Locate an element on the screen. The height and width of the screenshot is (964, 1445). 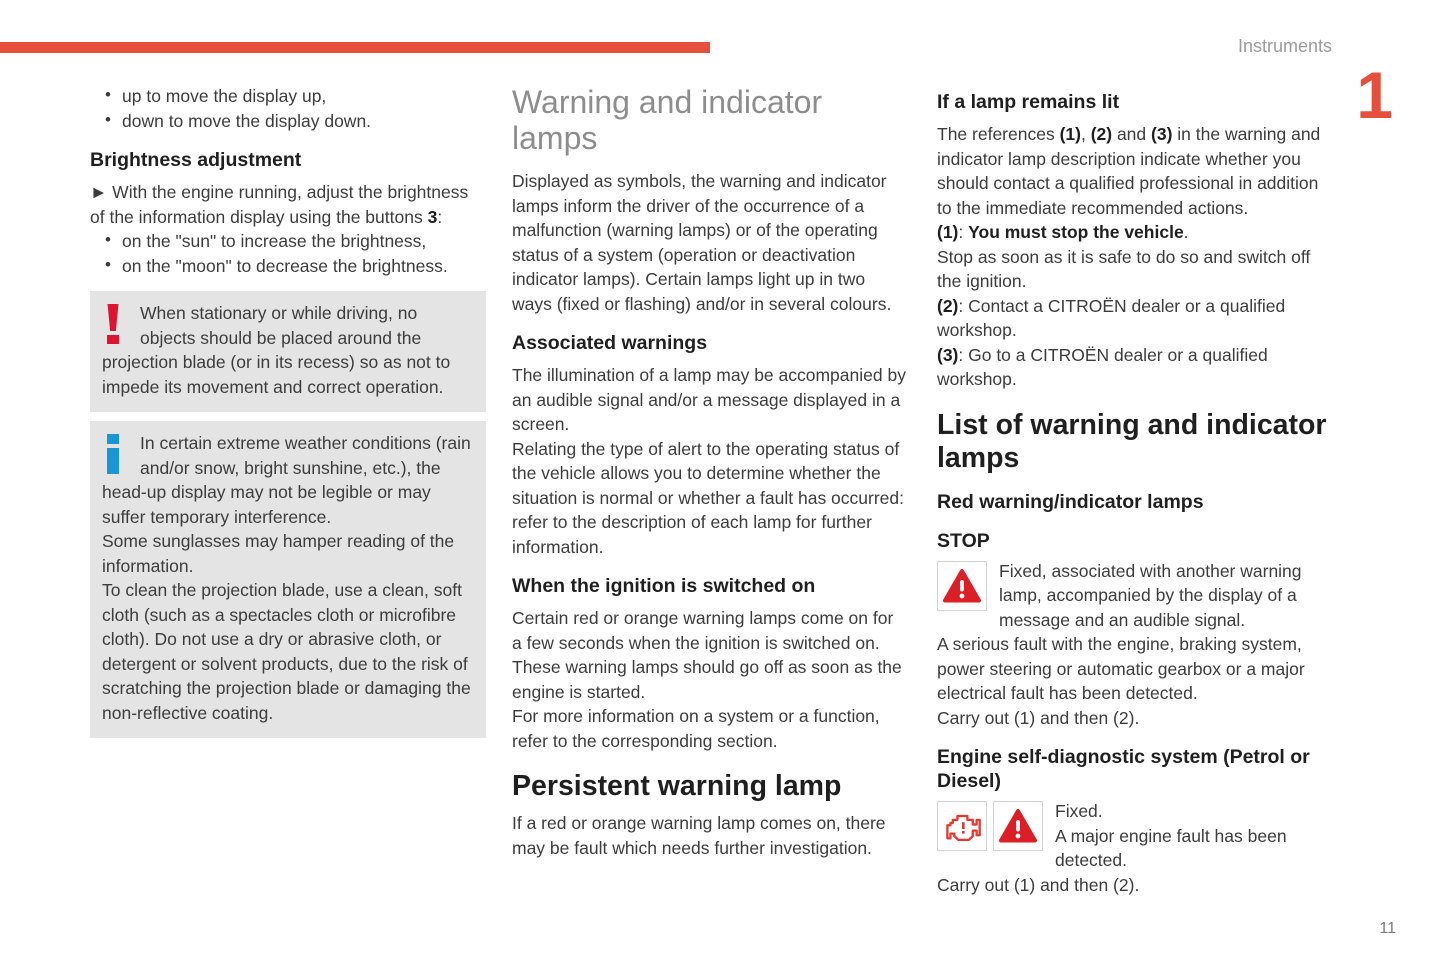
warning-lamps-title: Warning and indicator lamps is located at coordinates (667, 120).